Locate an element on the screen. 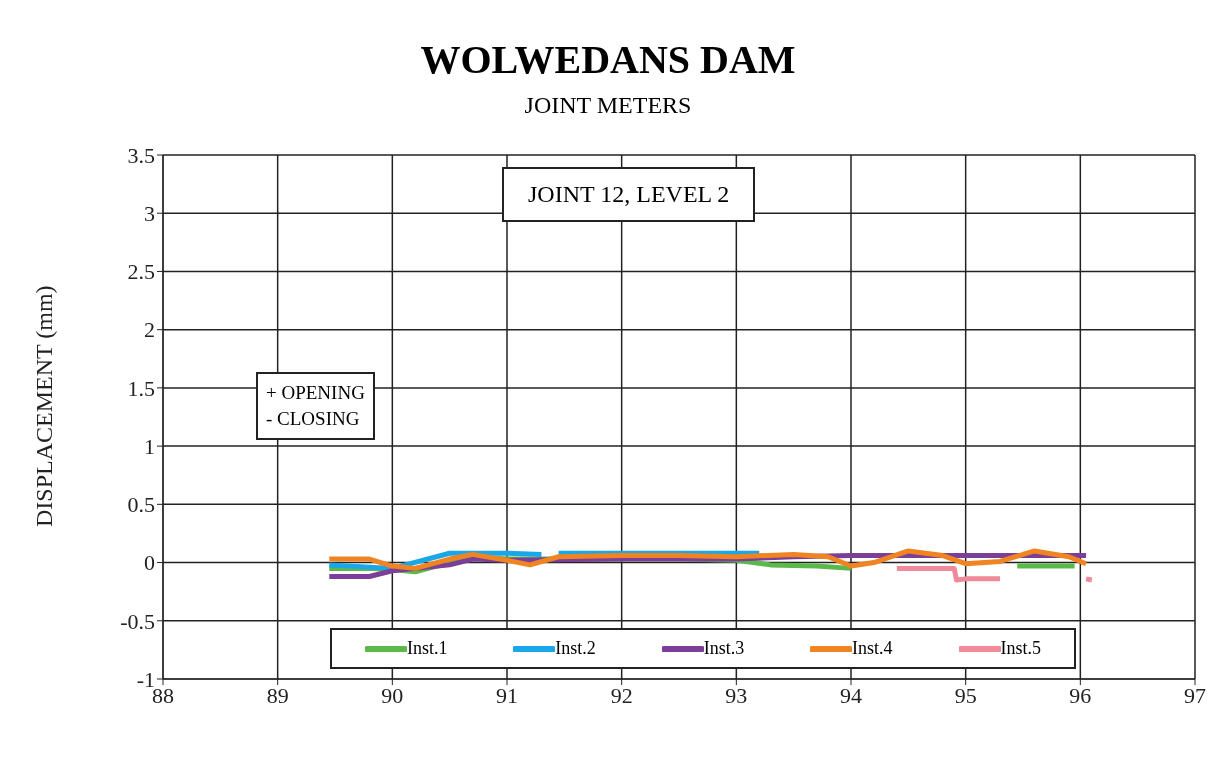  x-tick-label: 95 is located at coordinates (965, 695).